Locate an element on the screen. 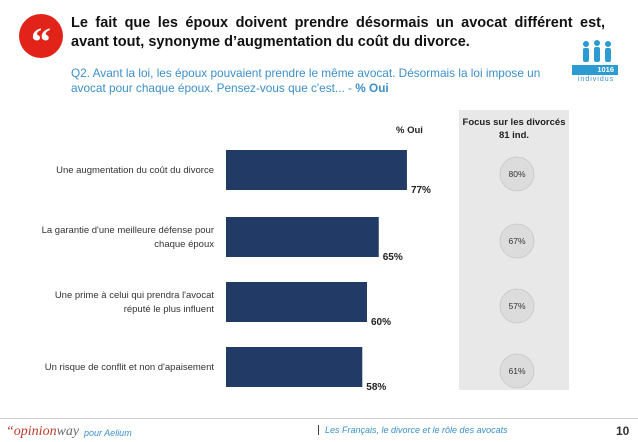  bar-value-label: 65% is located at coordinates (393, 257).